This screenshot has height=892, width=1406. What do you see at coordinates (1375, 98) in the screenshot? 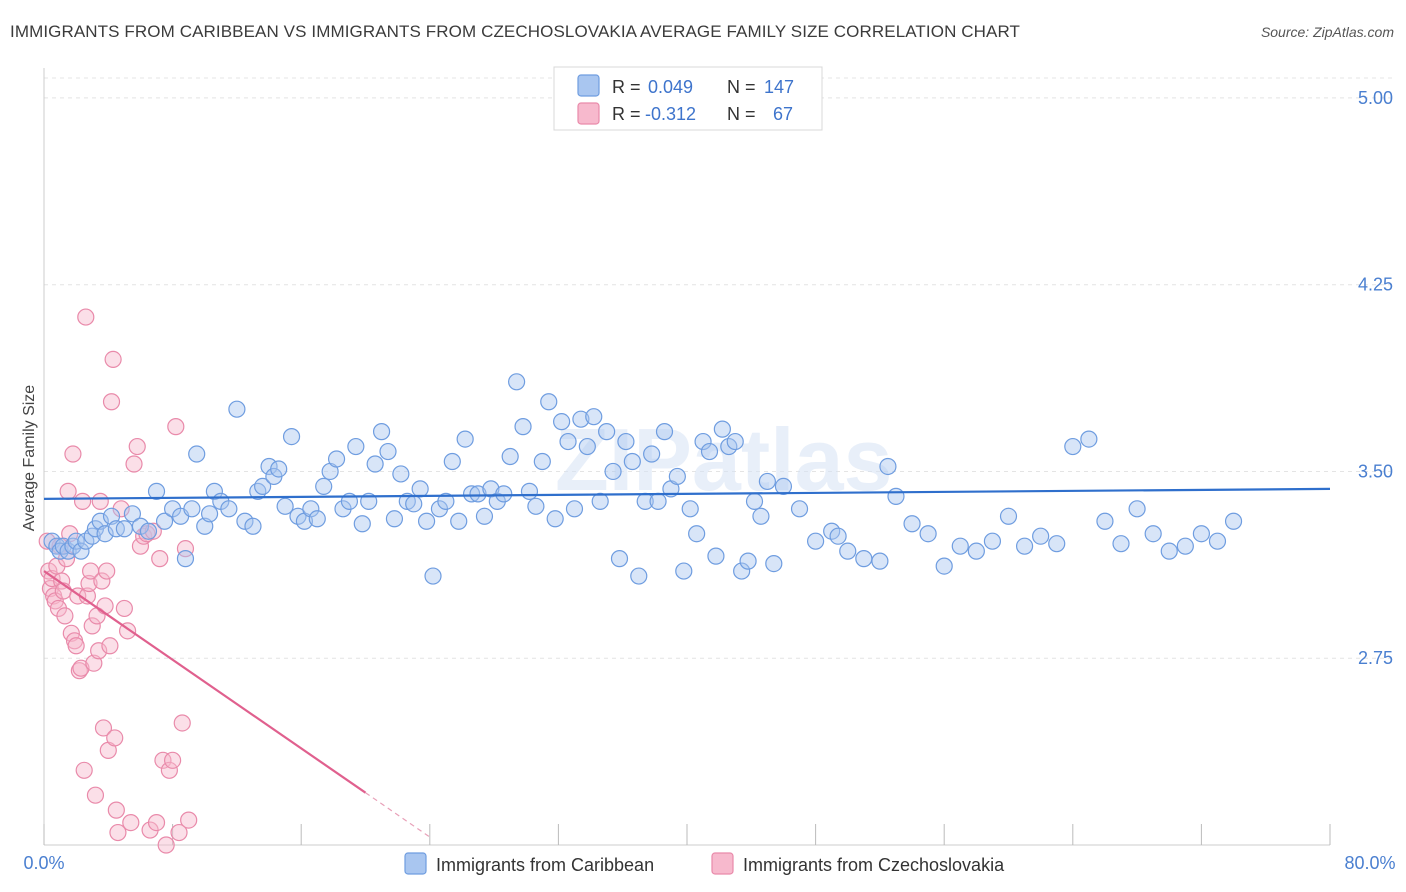
I see `y-tick-label: 5.00` at bounding box center [1375, 98].